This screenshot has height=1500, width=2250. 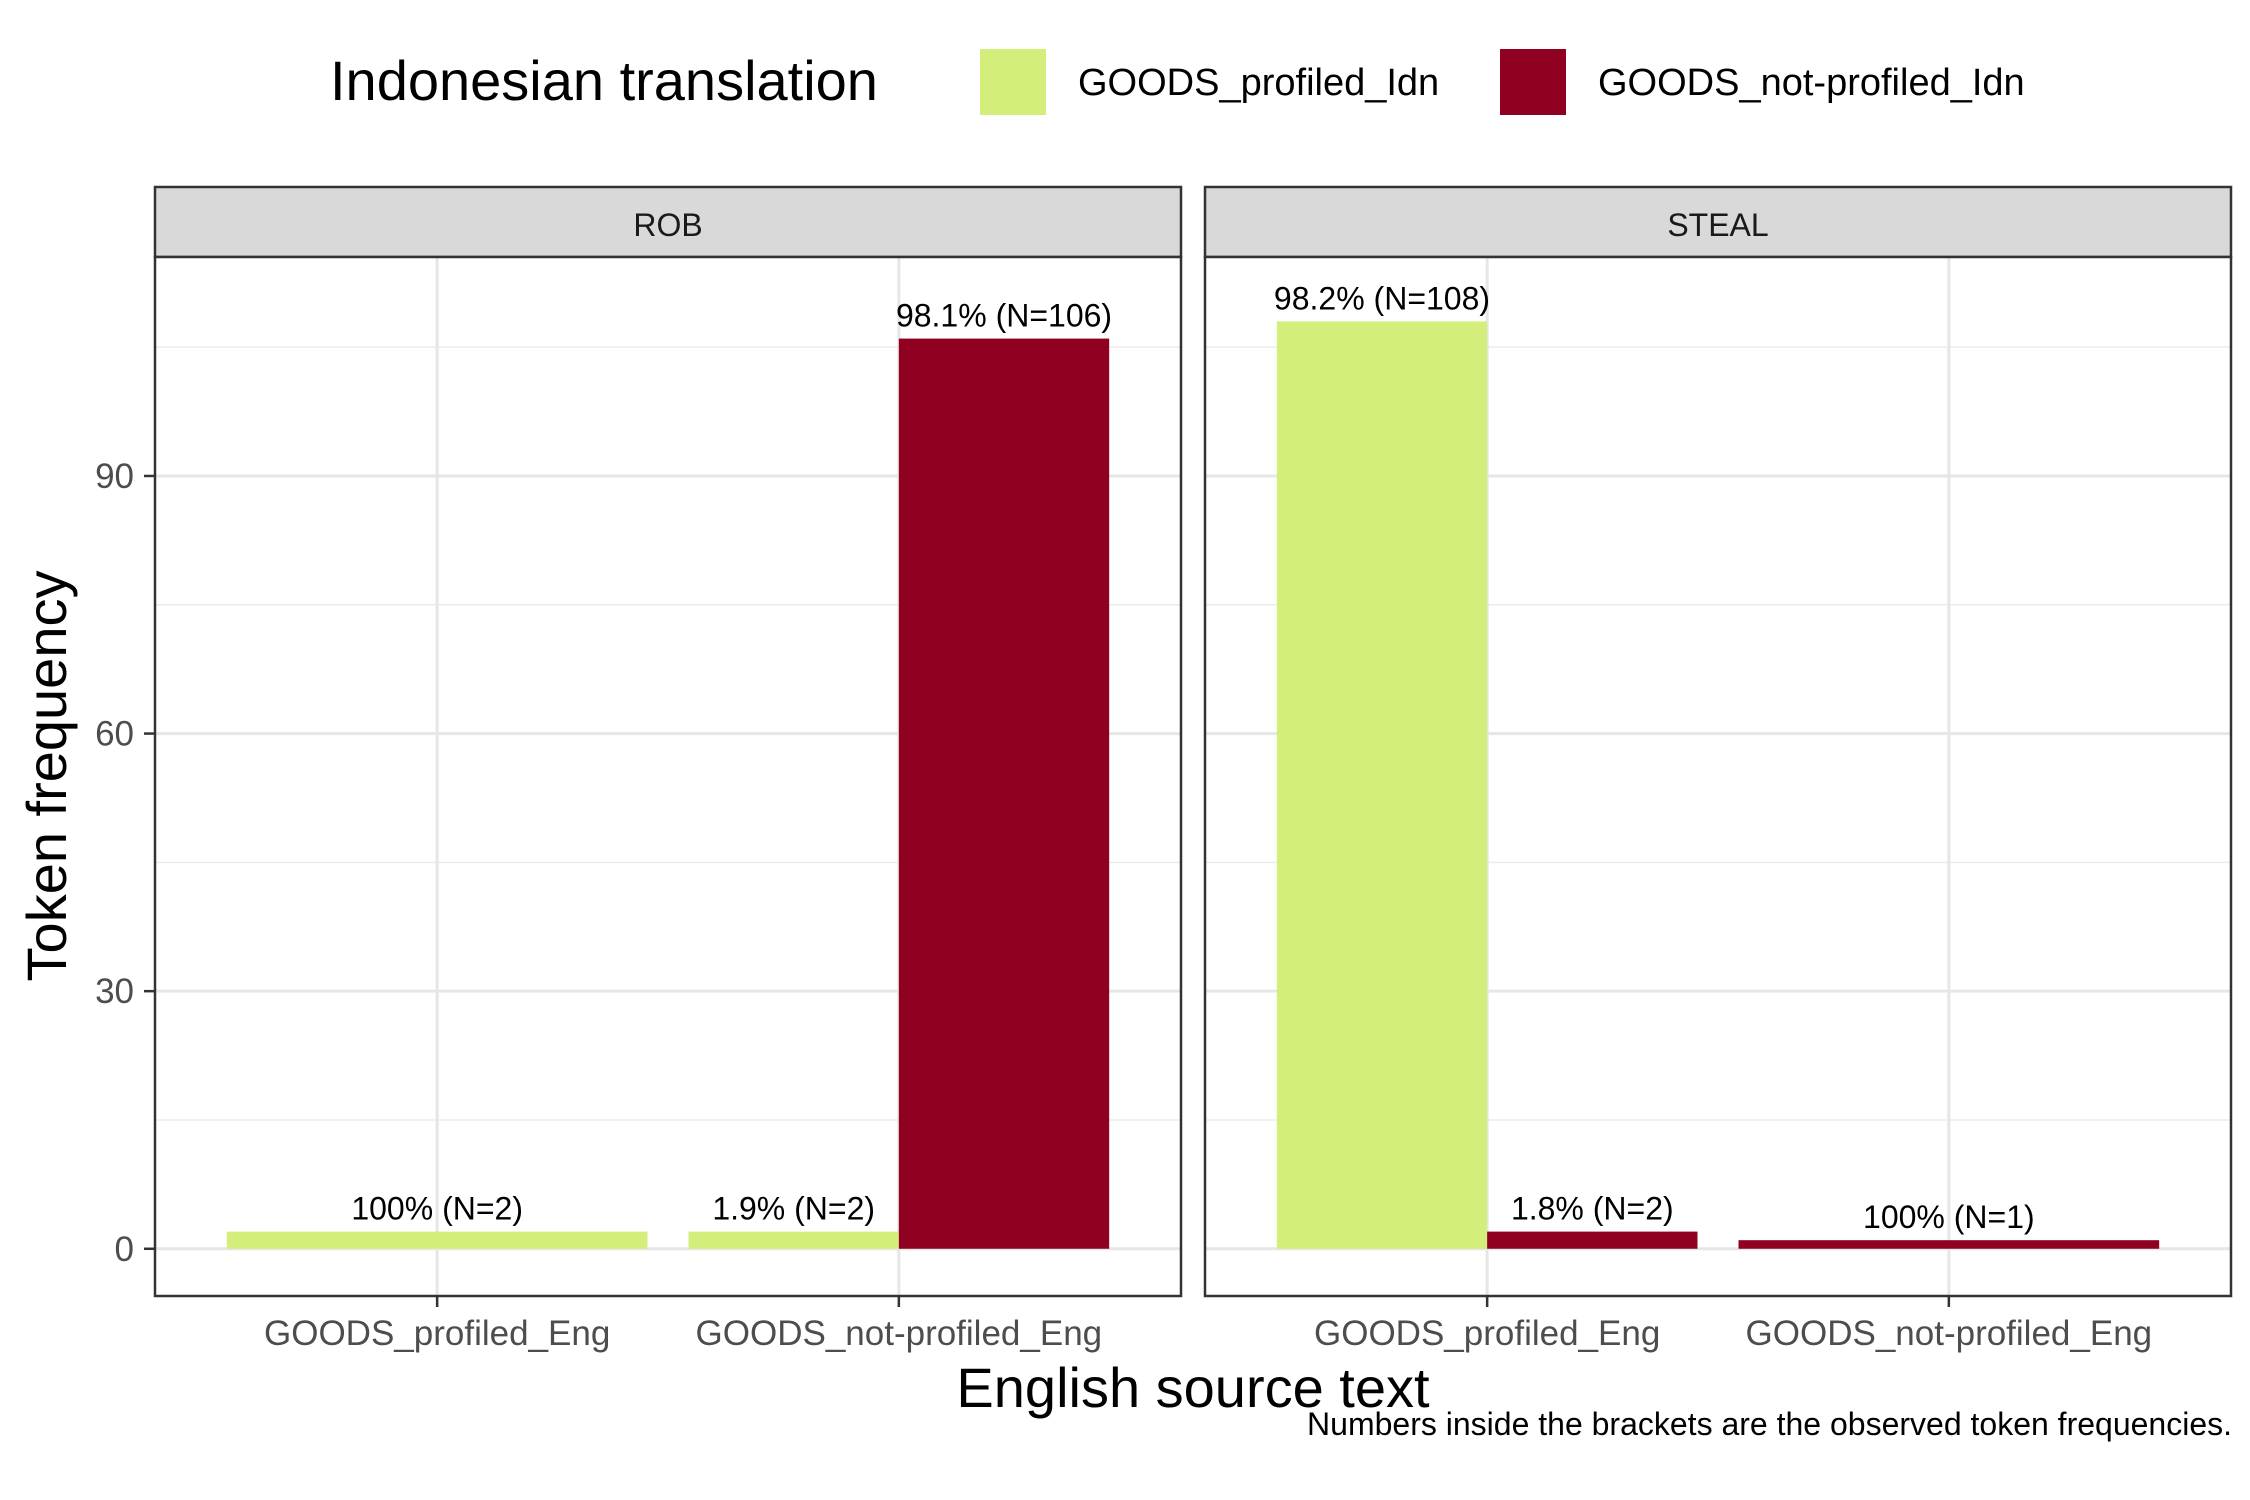 I want to click on bar-label: 1.8% (N=2), so click(x=1592, y=1209).